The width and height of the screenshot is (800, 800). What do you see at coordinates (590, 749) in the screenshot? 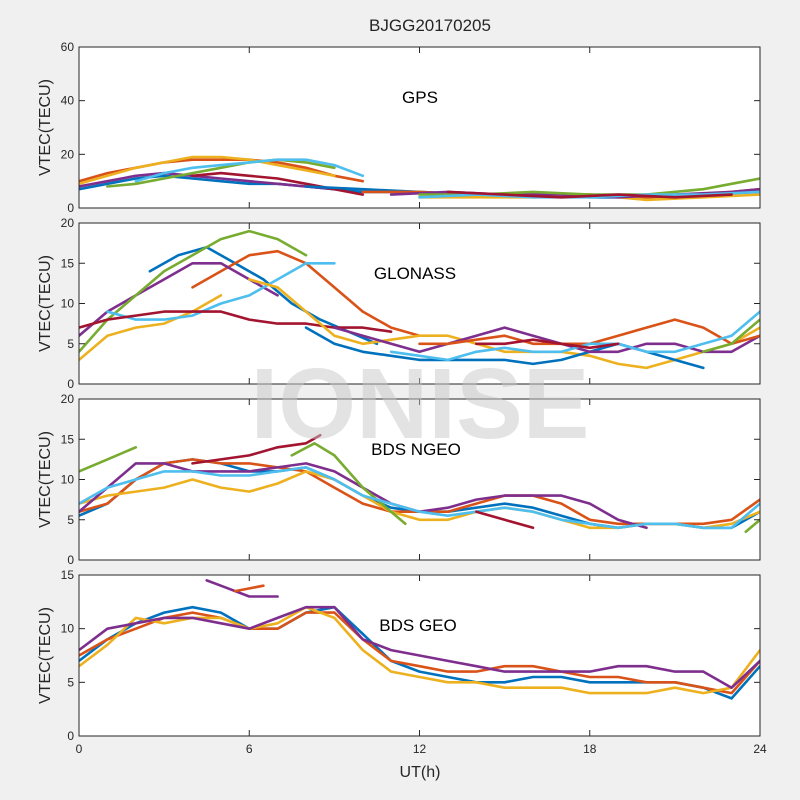
I see `x-tick-label: 18` at bounding box center [590, 749].